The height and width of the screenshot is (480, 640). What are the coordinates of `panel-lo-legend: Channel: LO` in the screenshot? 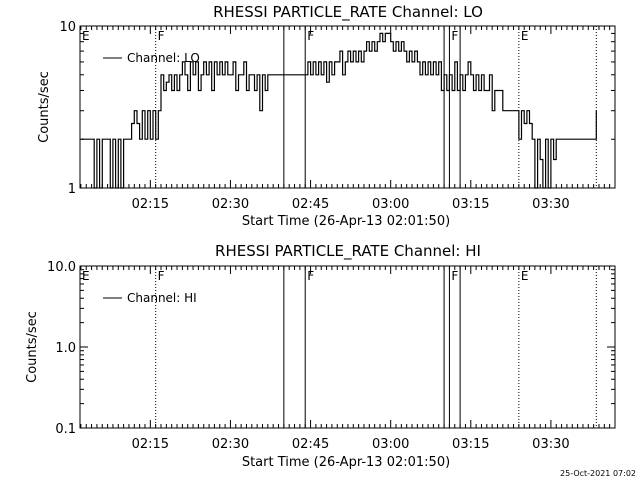 It's located at (151, 58).